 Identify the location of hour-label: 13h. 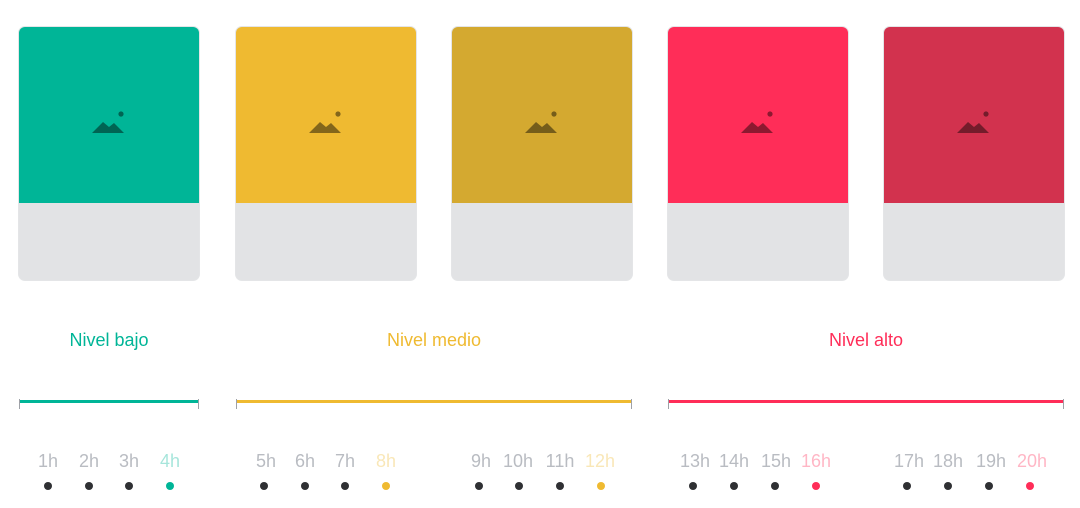
(695, 461).